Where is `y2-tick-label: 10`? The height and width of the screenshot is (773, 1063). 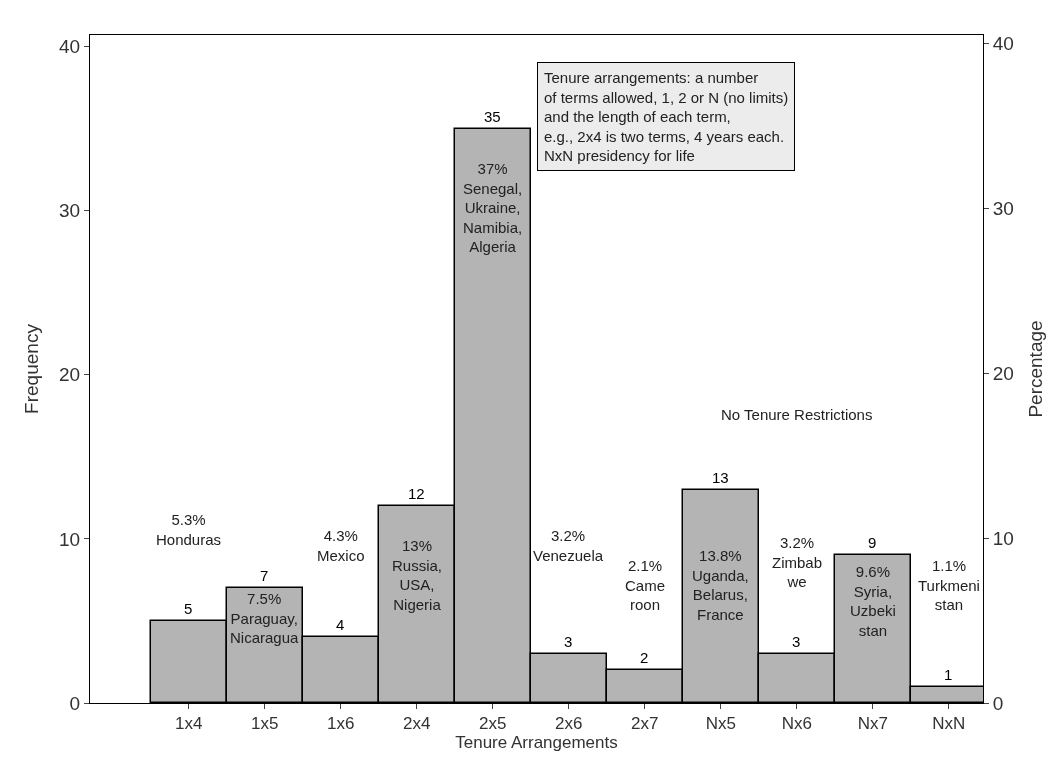 y2-tick-label: 10 is located at coordinates (1003, 538).